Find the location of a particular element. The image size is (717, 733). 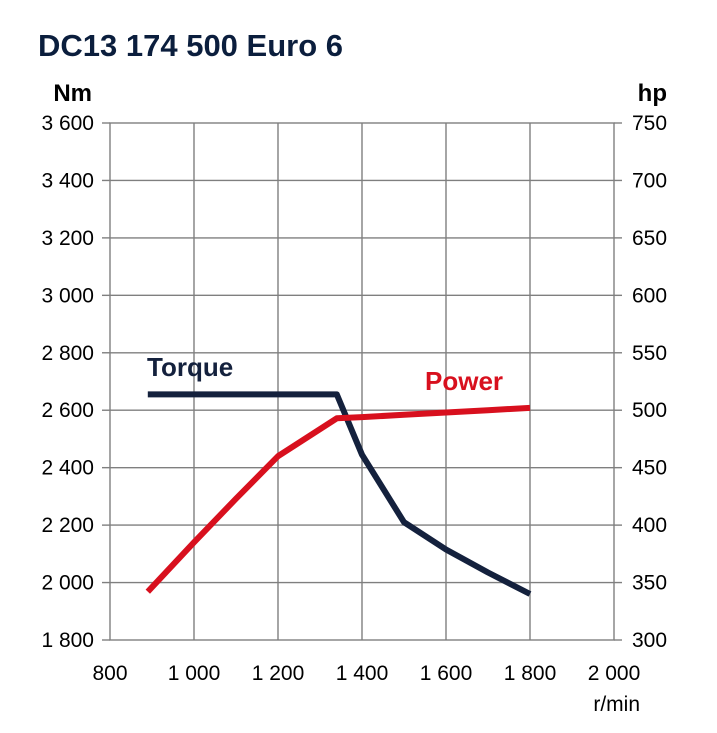

y-left-tick-label: 3 600 is located at coordinates (67, 123).